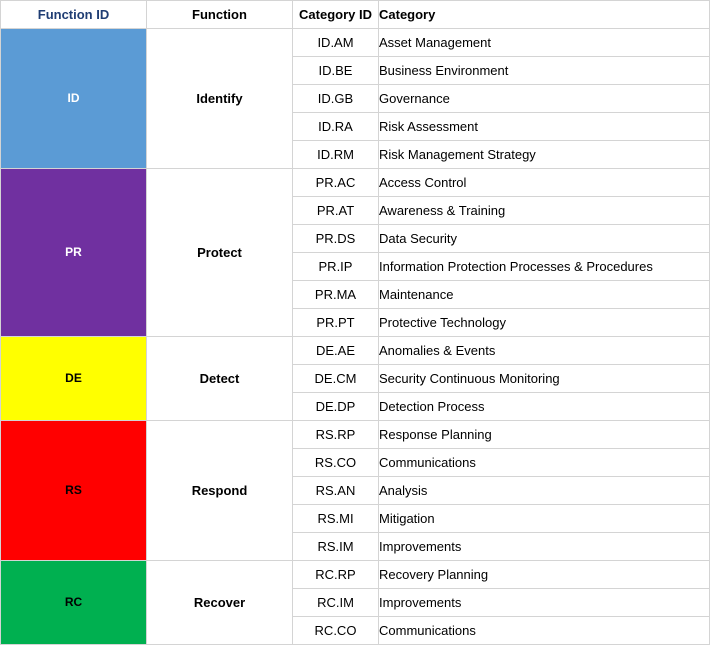 The image size is (713, 652). I want to click on function-name-cell: Protect, so click(219, 252).